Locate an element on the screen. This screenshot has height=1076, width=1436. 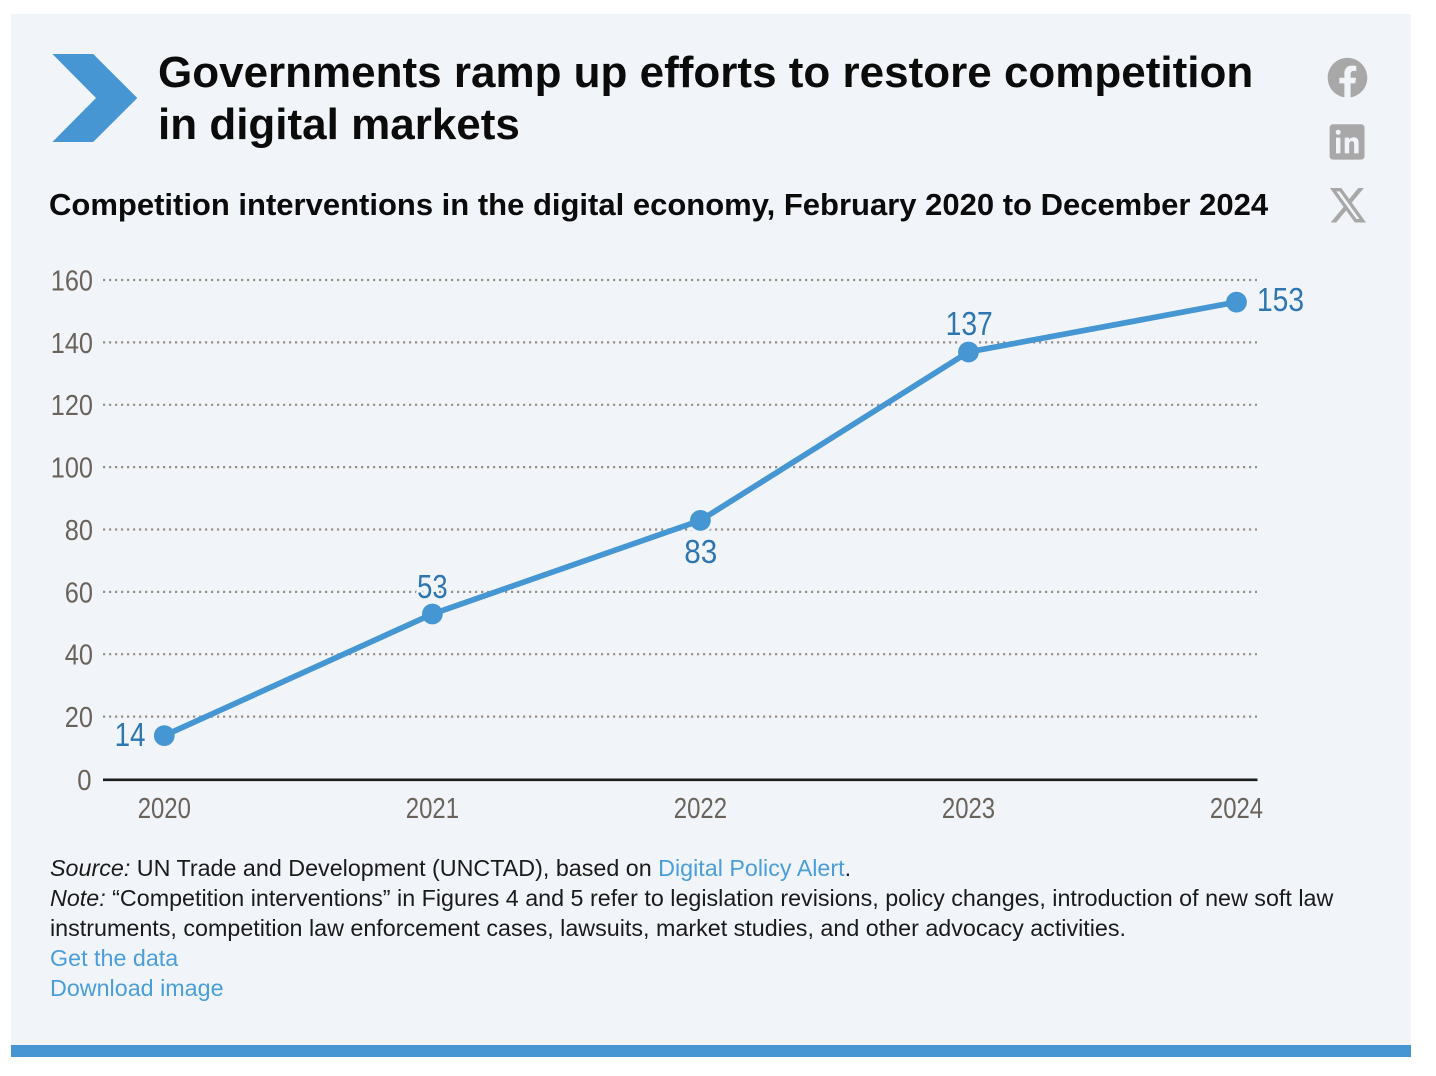
svg-text: 2020 is located at coordinates (164, 809).